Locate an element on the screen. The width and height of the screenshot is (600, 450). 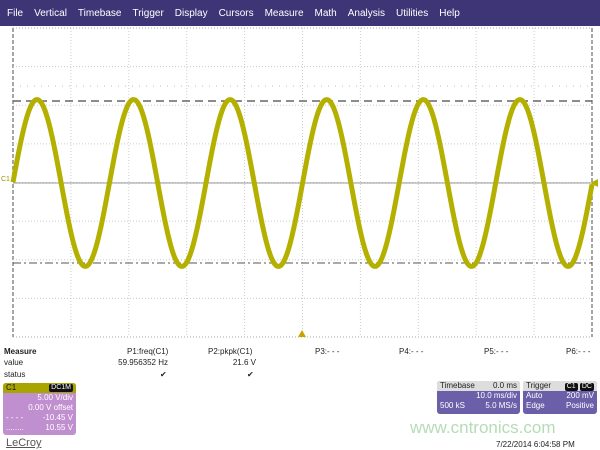
param-p5: P5:- - - is located at coordinates (496, 351).